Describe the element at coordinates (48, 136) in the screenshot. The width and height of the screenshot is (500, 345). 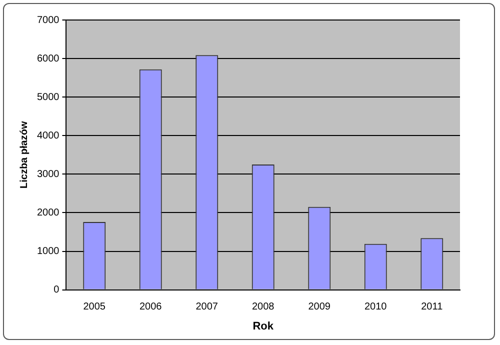
I see `y-tick-label: 4000` at that location.